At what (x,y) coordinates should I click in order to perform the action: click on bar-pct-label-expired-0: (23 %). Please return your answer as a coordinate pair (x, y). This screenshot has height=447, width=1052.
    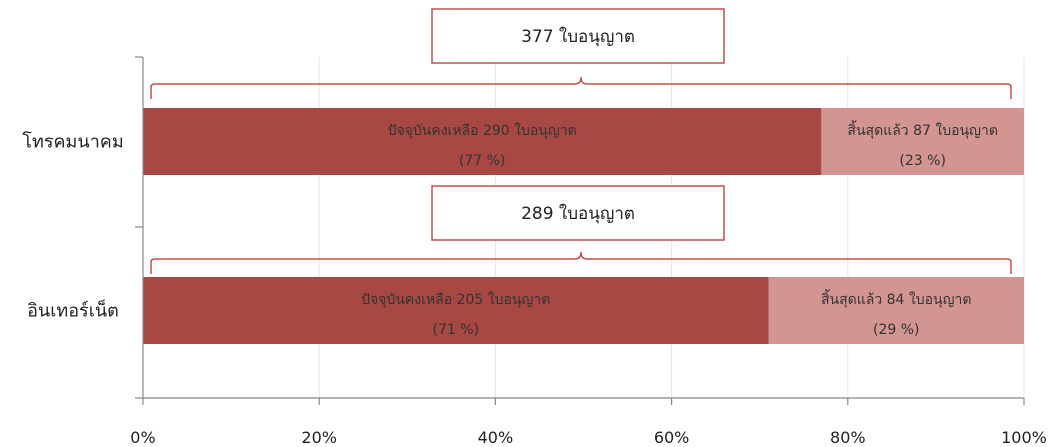
    Looking at the image, I should click on (922, 161).